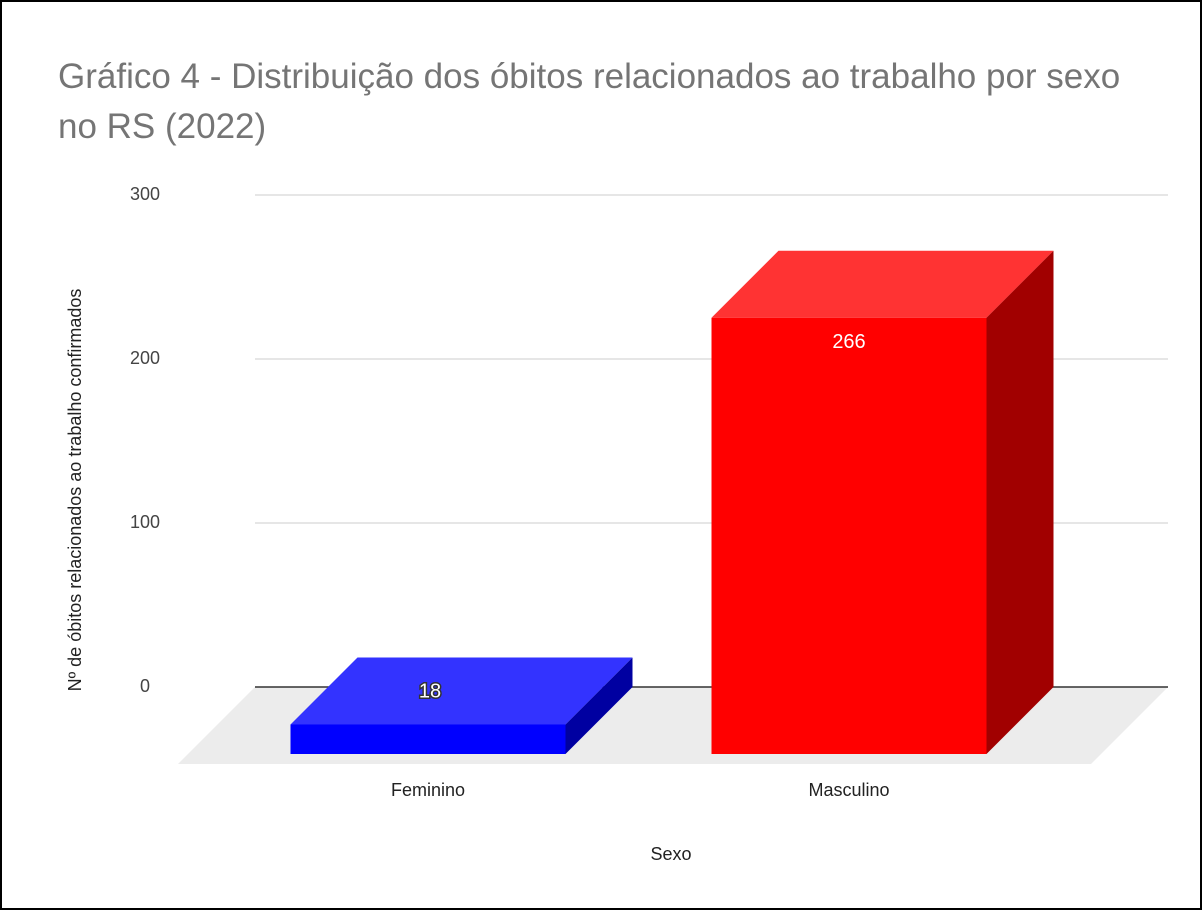 The height and width of the screenshot is (910, 1202). I want to click on y-tick-label: 200, so click(145, 358).